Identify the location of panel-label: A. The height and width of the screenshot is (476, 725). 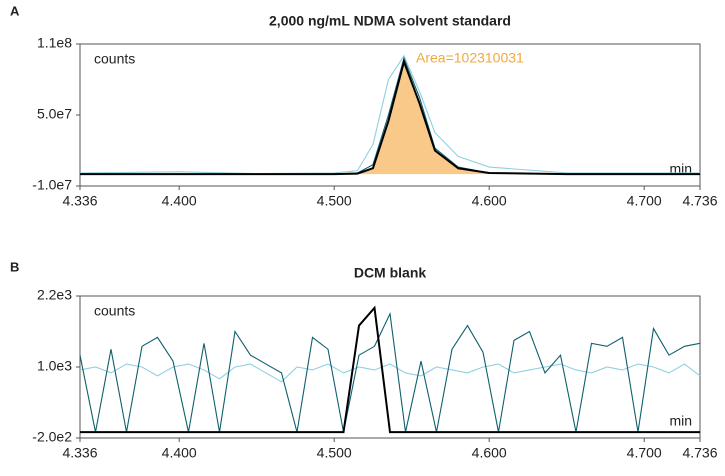
(15, 10).